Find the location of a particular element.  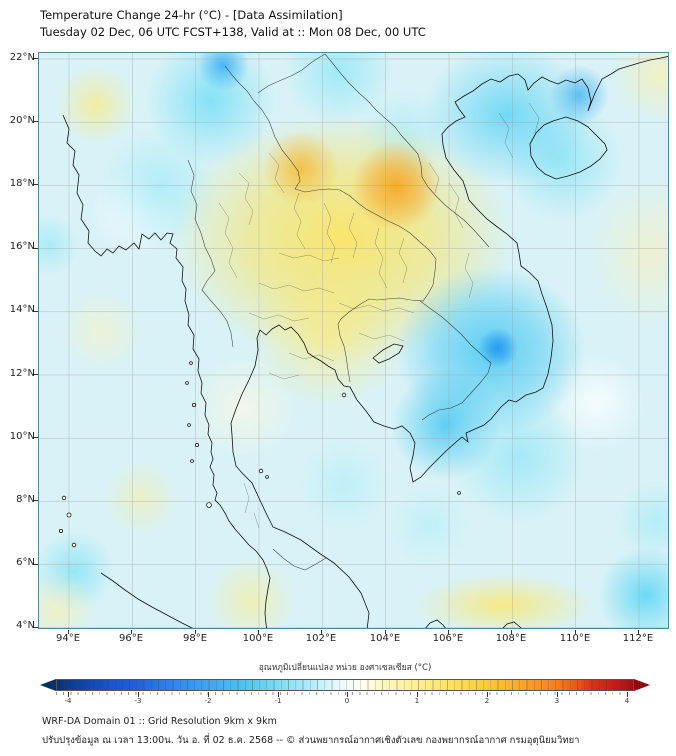

colorbar-left-arrow is located at coordinates (48, 685).